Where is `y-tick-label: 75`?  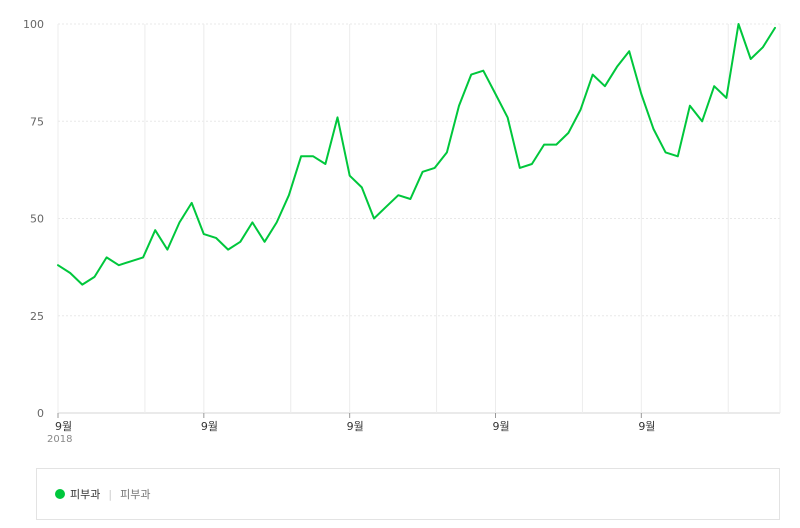 y-tick-label: 75 is located at coordinates (37, 121).